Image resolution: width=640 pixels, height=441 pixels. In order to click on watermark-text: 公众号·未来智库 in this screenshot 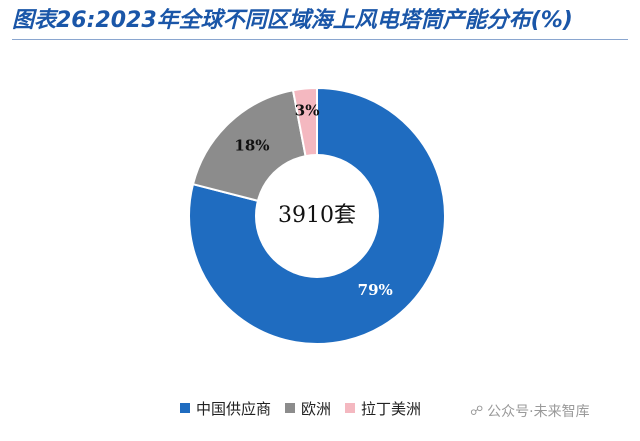, I will do `click(538, 412)`.